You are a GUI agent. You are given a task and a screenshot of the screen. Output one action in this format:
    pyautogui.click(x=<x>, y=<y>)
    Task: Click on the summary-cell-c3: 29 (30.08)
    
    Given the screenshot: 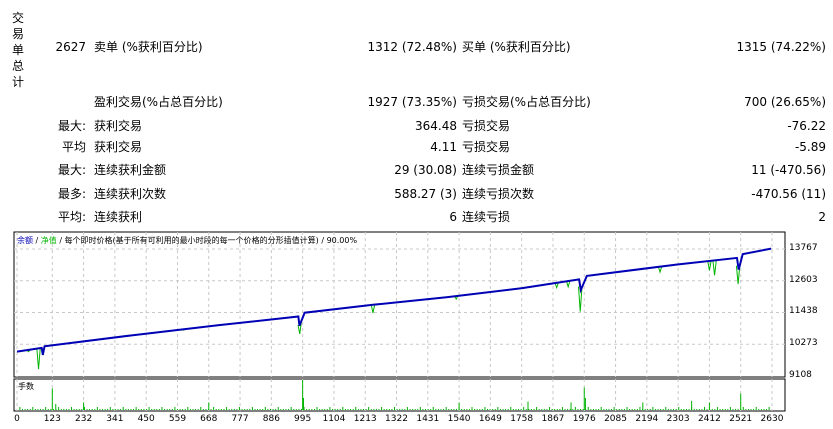 What is the action you would take?
    pyautogui.click(x=425, y=170)
    